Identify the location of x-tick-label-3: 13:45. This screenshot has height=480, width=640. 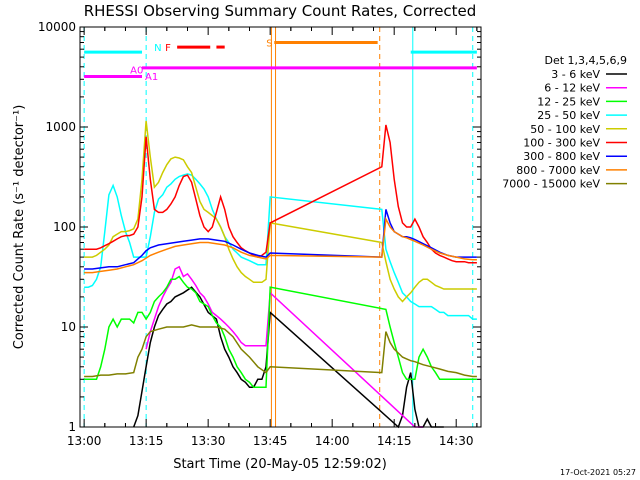
(270, 441).